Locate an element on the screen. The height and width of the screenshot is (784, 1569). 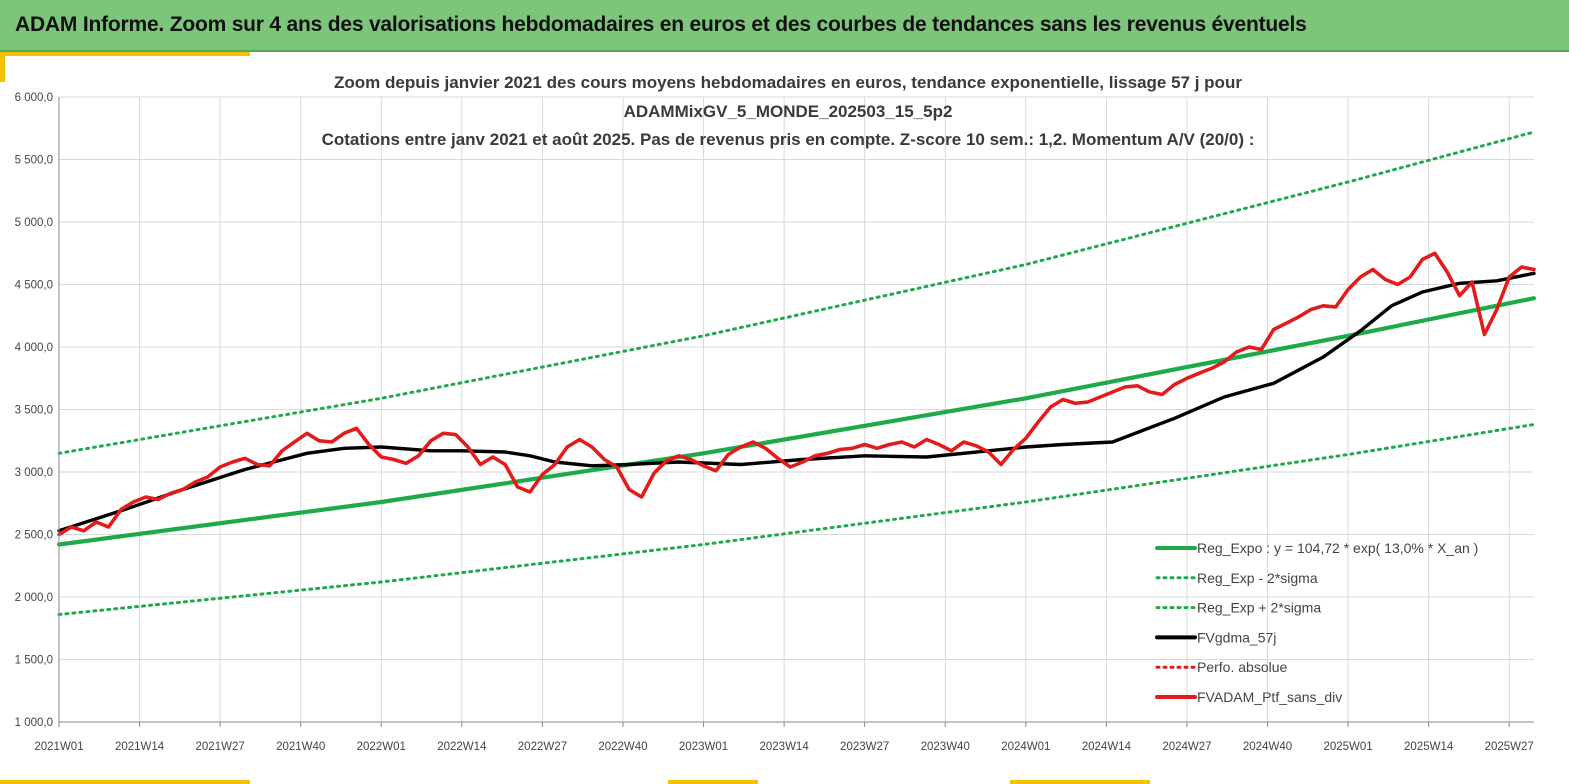
y-tick-label: 3 500,0 is located at coordinates (34, 411).